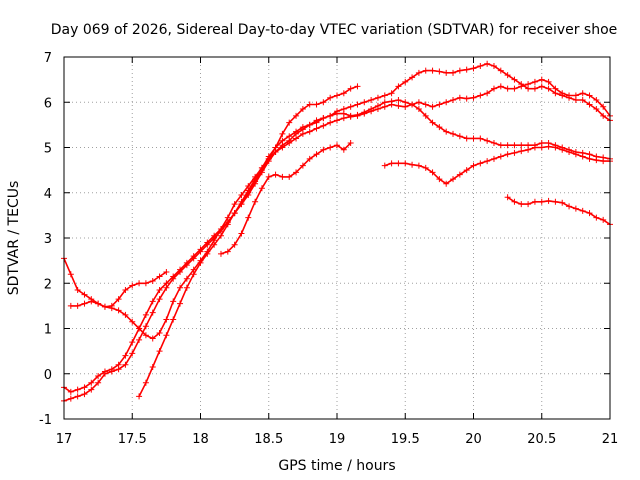 The width and height of the screenshot is (640, 480). Describe the element at coordinates (14, 238) in the screenshot. I see `y-axis-title: SDTVAR / TECUs` at that location.